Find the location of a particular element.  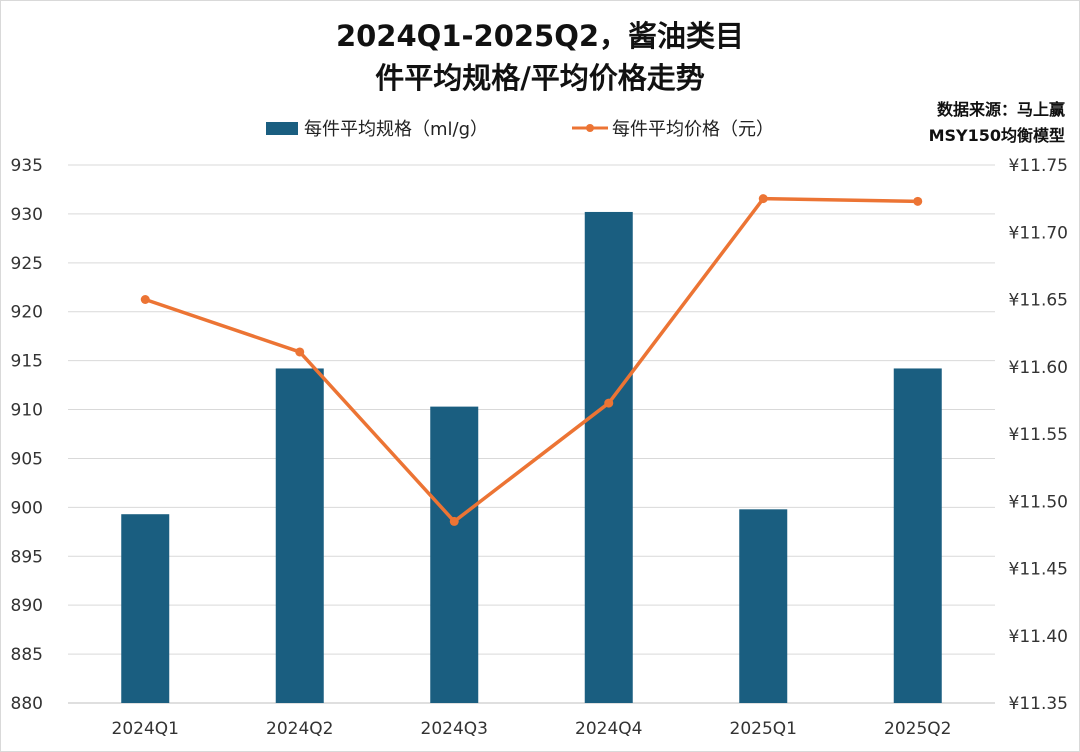

x-tick-label: 2024Q2 is located at coordinates (299, 729).